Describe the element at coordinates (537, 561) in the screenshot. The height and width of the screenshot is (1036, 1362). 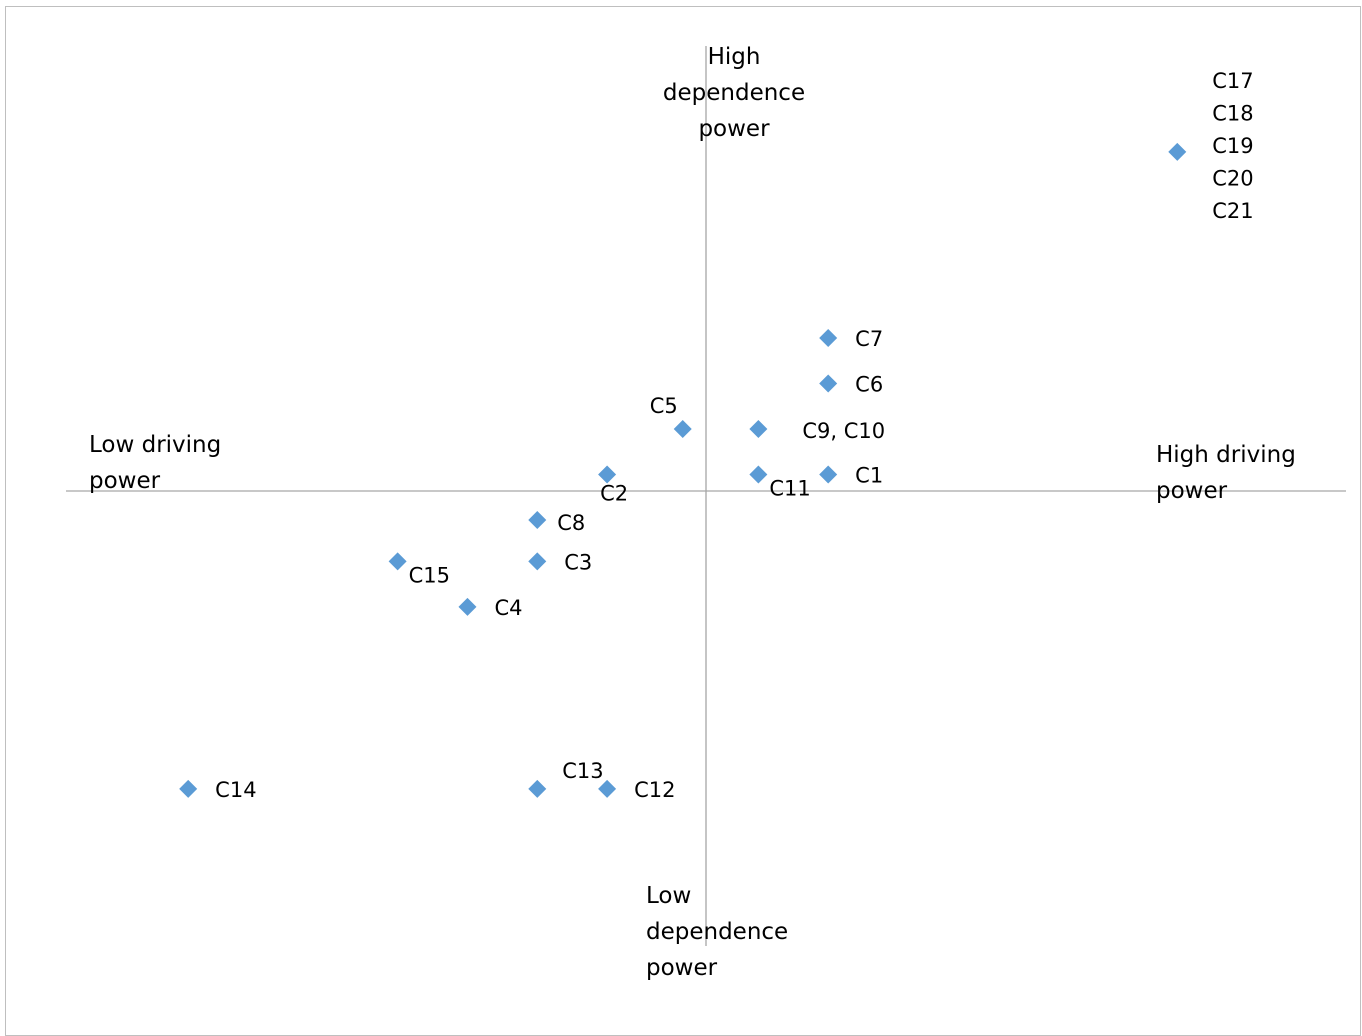
I see `point-c3` at that location.